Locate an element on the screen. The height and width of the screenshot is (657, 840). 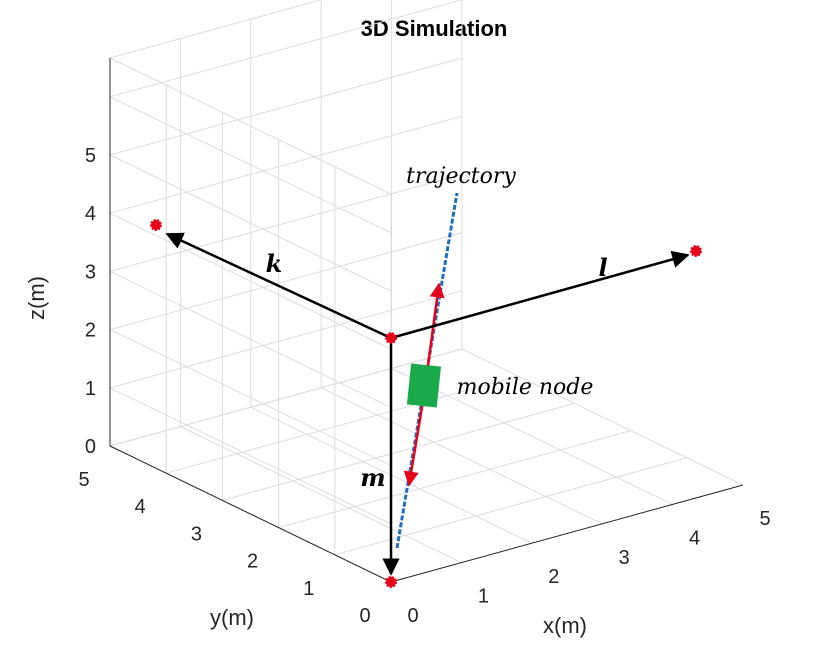
x-tick-label: 5 is located at coordinates (764, 519).